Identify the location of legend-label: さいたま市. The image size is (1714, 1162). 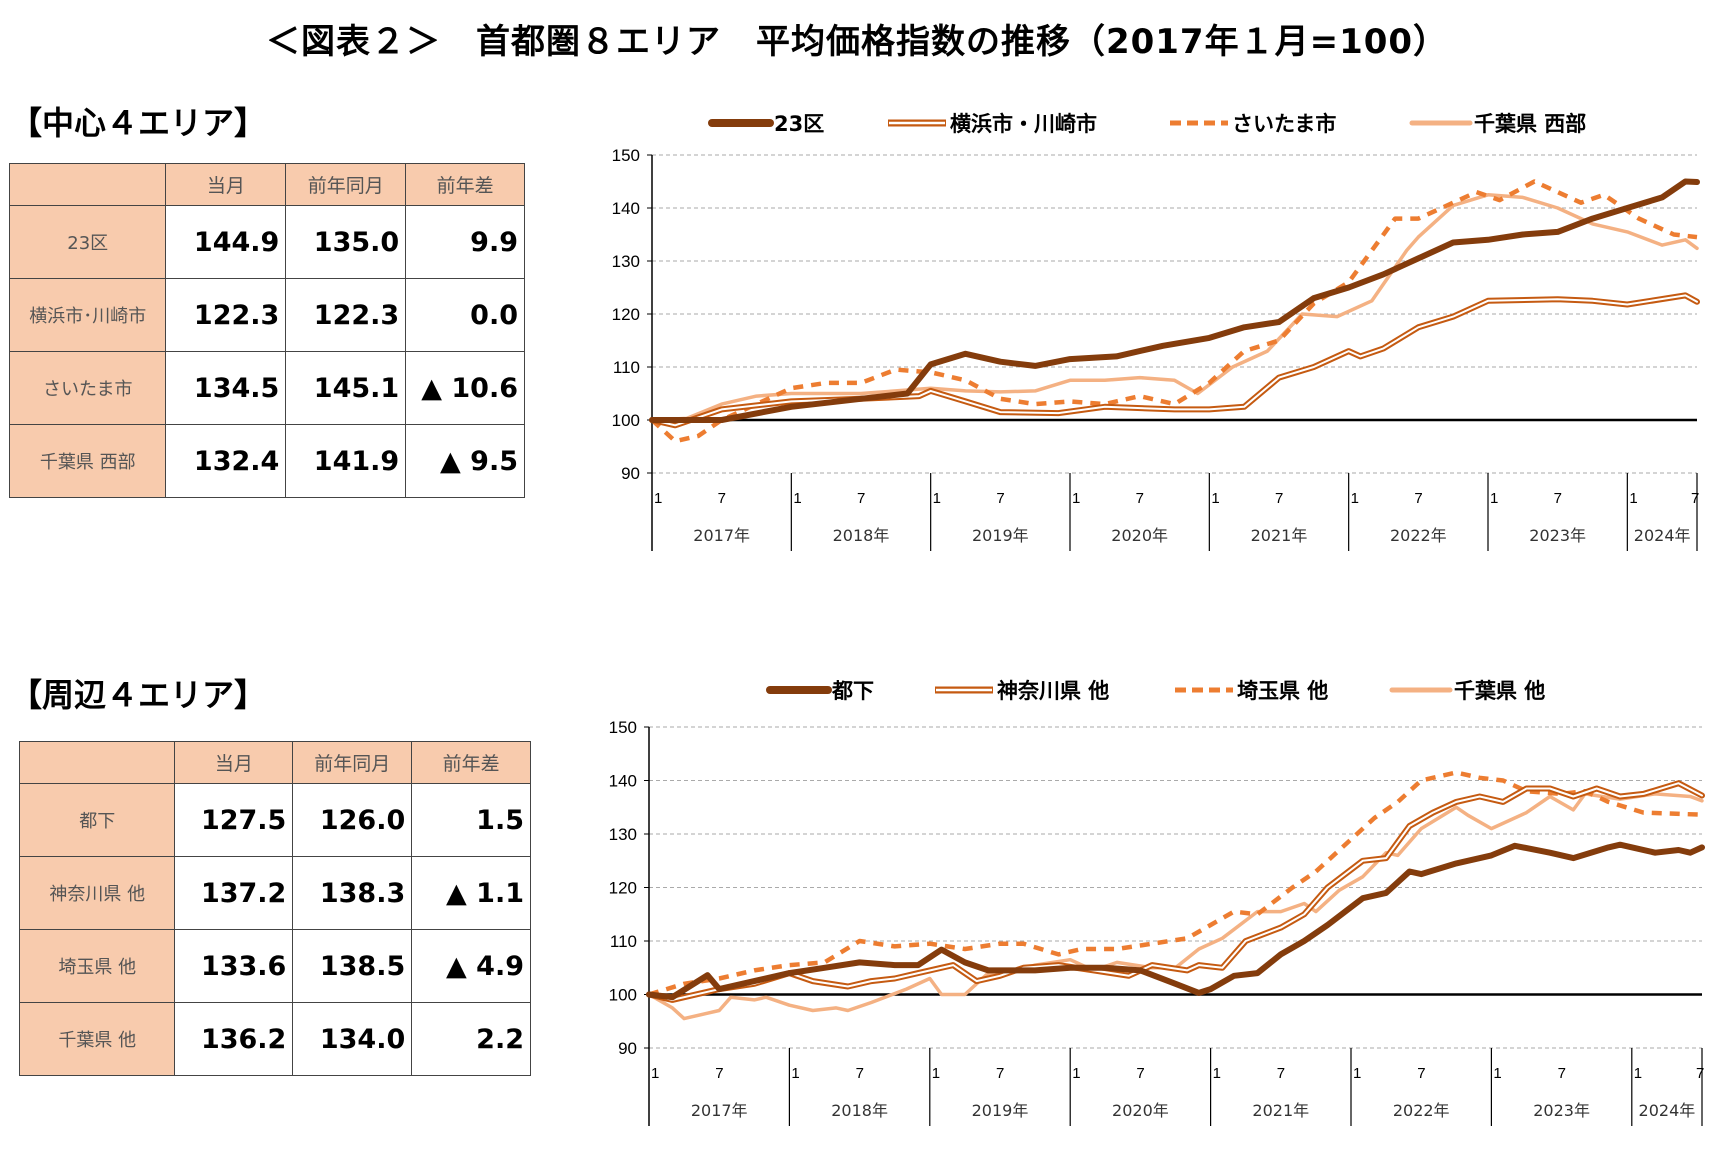
(1284, 124).